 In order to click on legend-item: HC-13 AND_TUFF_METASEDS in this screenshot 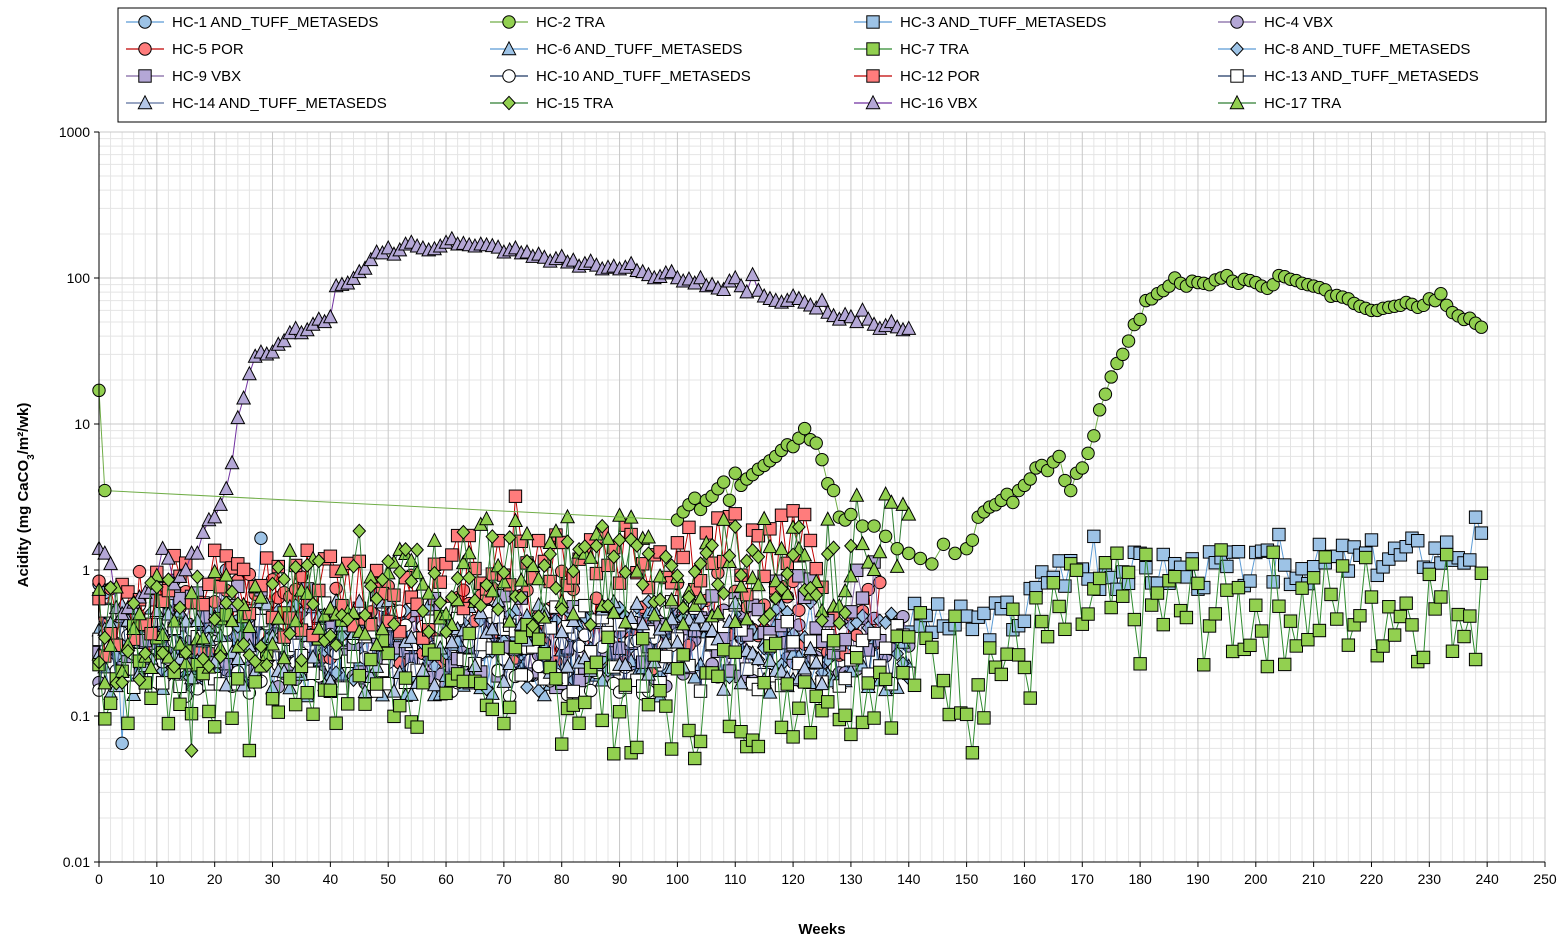, I will do `click(1348, 76)`.